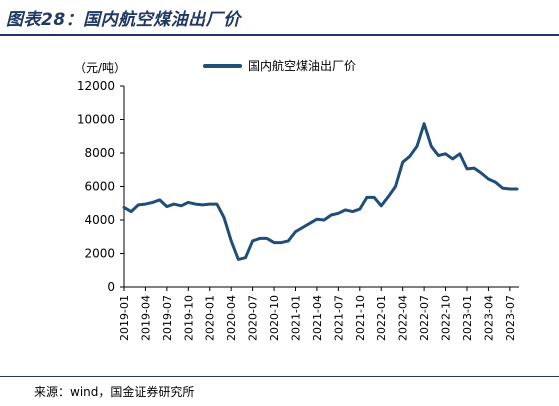 This screenshot has width=559, height=406. Describe the element at coordinates (231, 318) in the screenshot. I see `x-tick-label: 2020-04` at that location.